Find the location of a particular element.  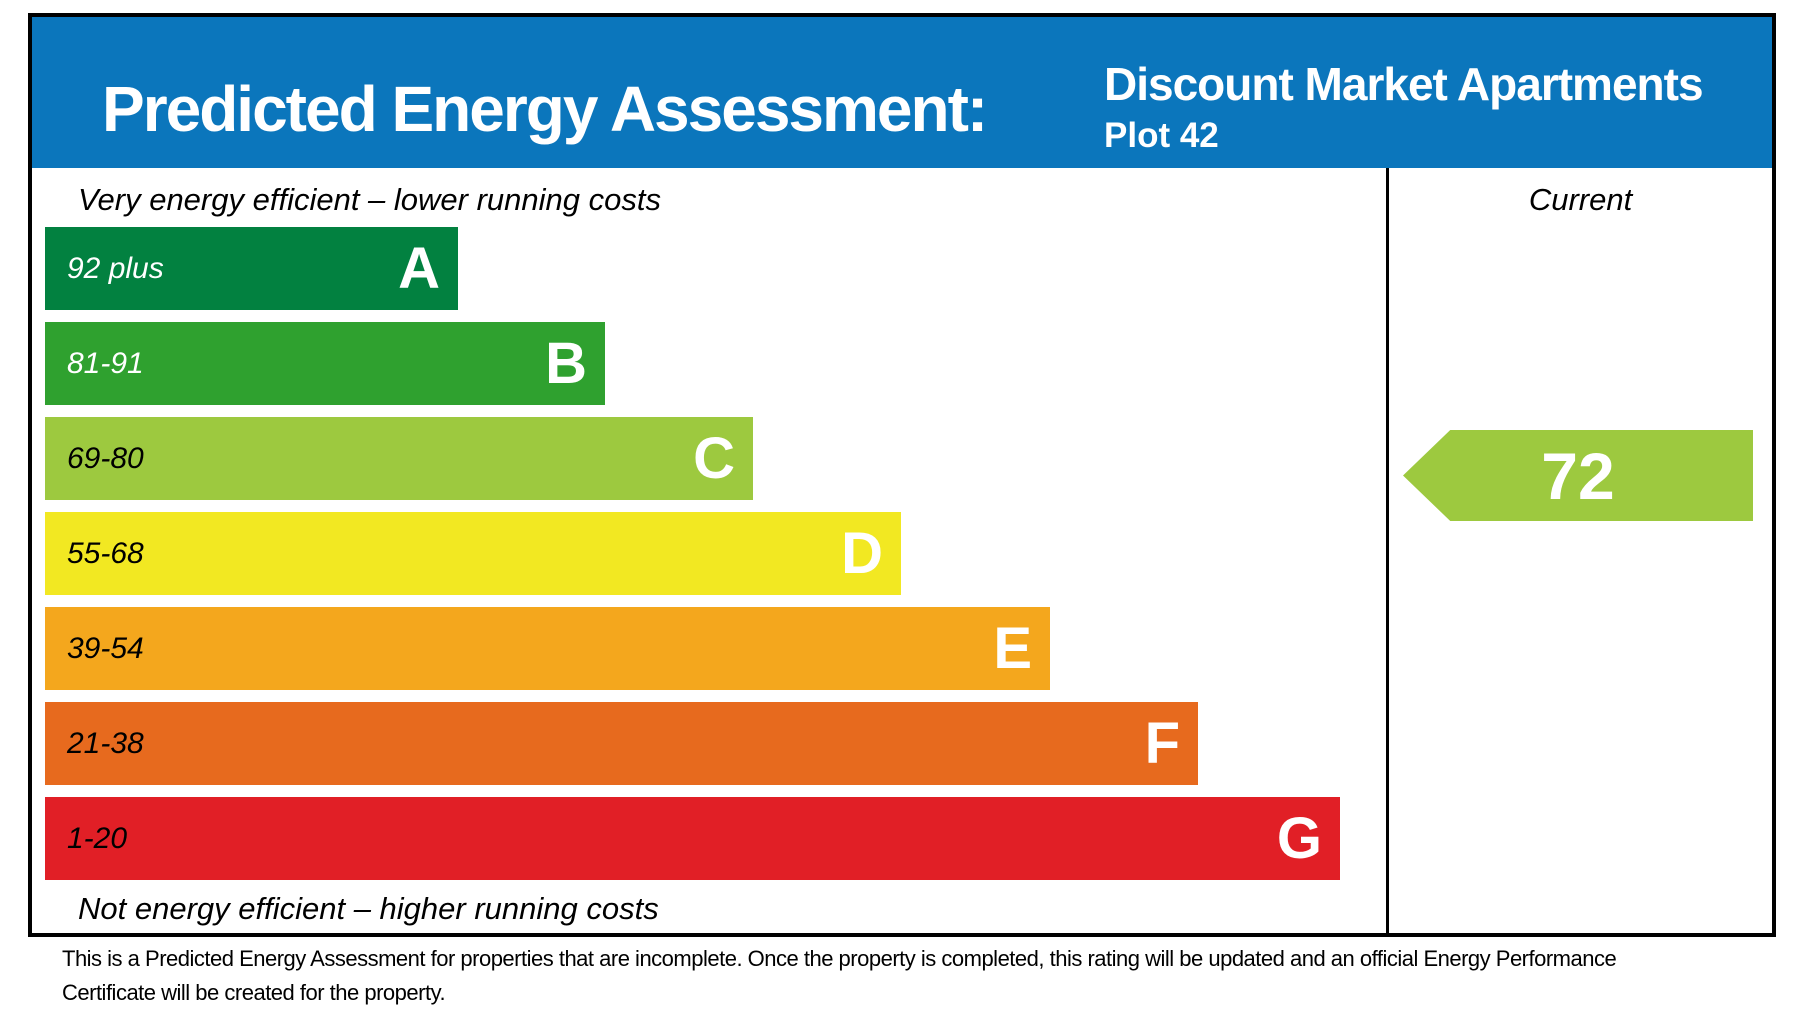

band-letter: G is located at coordinates (1299, 838).